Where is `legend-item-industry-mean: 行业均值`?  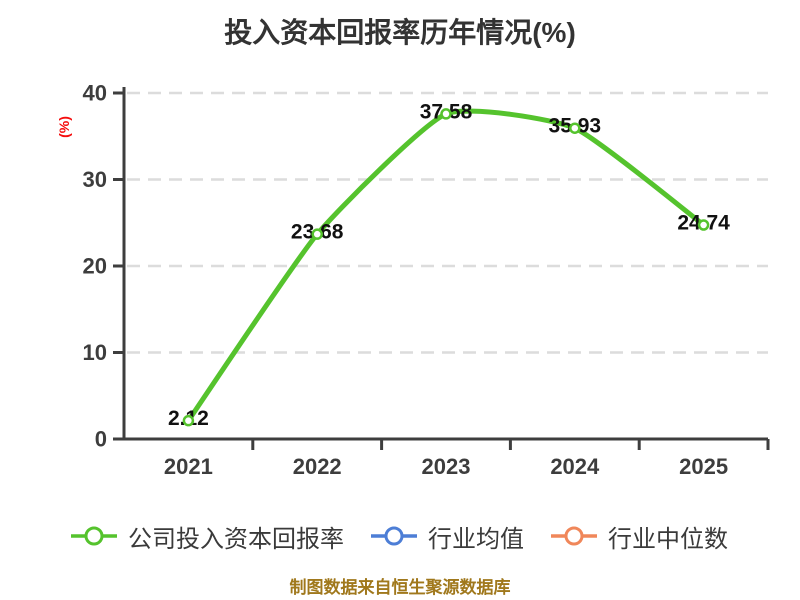
legend-item-industry-mean: 行业均值 is located at coordinates (447, 536).